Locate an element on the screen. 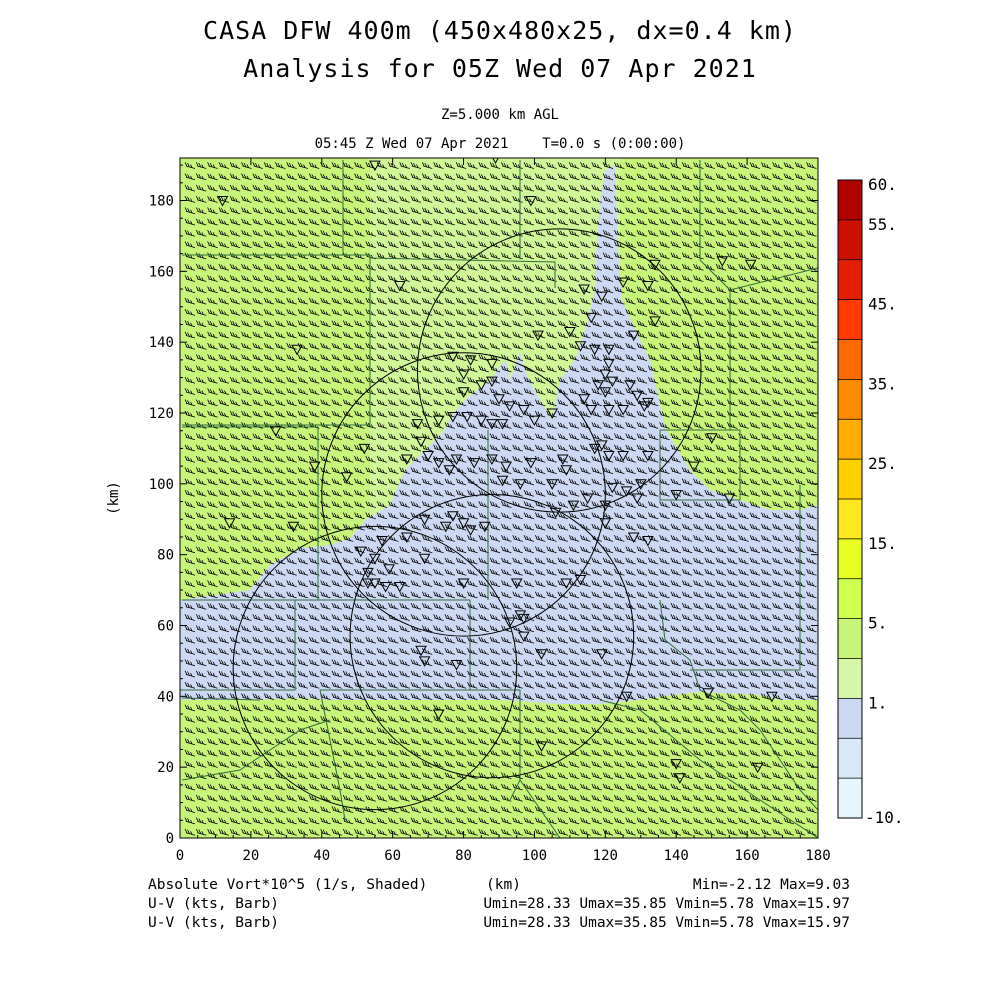  y-tick-label: 20 is located at coordinates (165, 768).